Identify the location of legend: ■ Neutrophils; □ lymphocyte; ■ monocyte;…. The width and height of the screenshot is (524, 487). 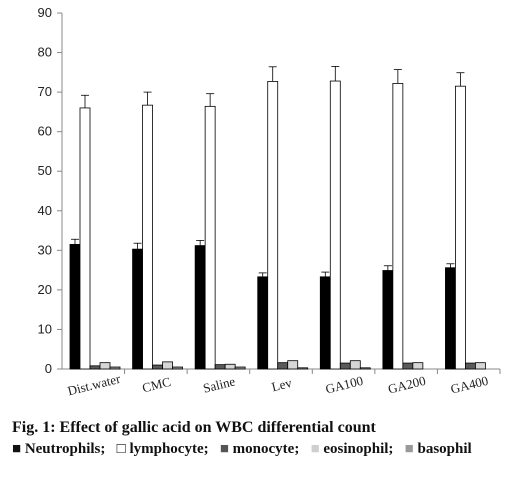
(264, 449).